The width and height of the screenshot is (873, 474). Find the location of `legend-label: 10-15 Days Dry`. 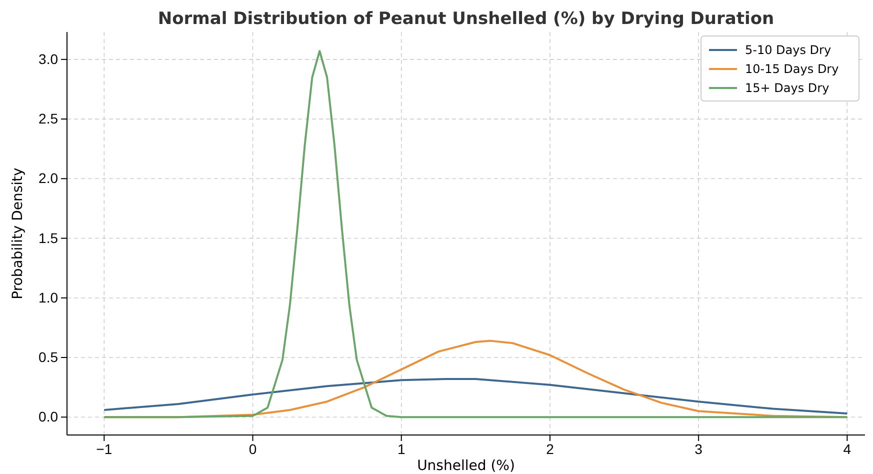

legend-label: 10-15 Days Dry is located at coordinates (792, 69).